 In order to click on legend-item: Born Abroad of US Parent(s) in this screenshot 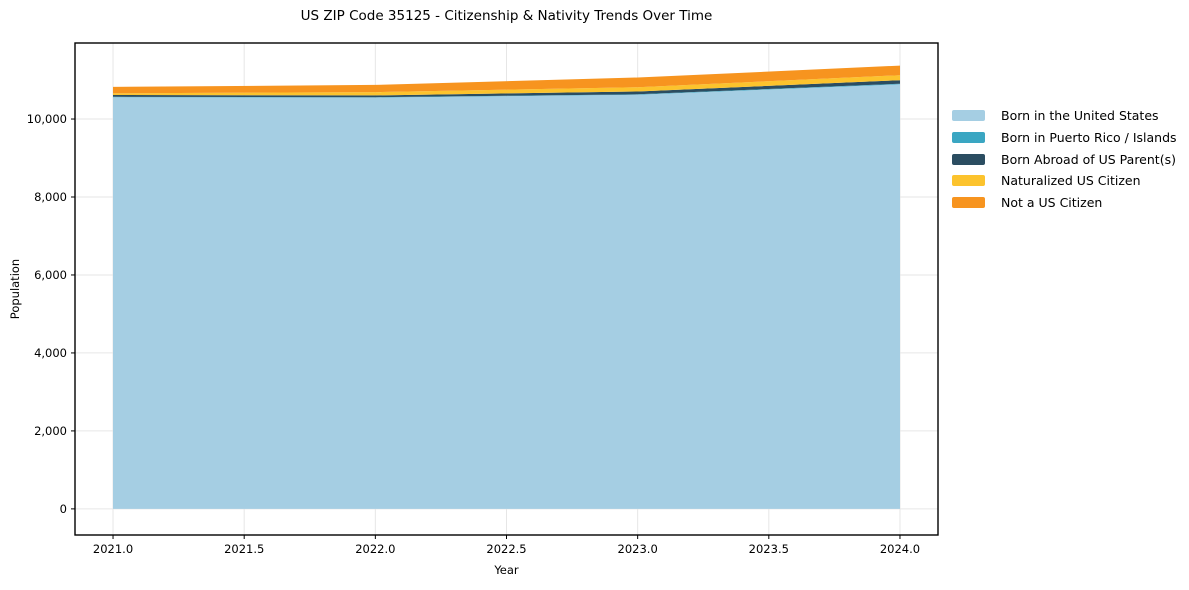, I will do `click(1070, 159)`.